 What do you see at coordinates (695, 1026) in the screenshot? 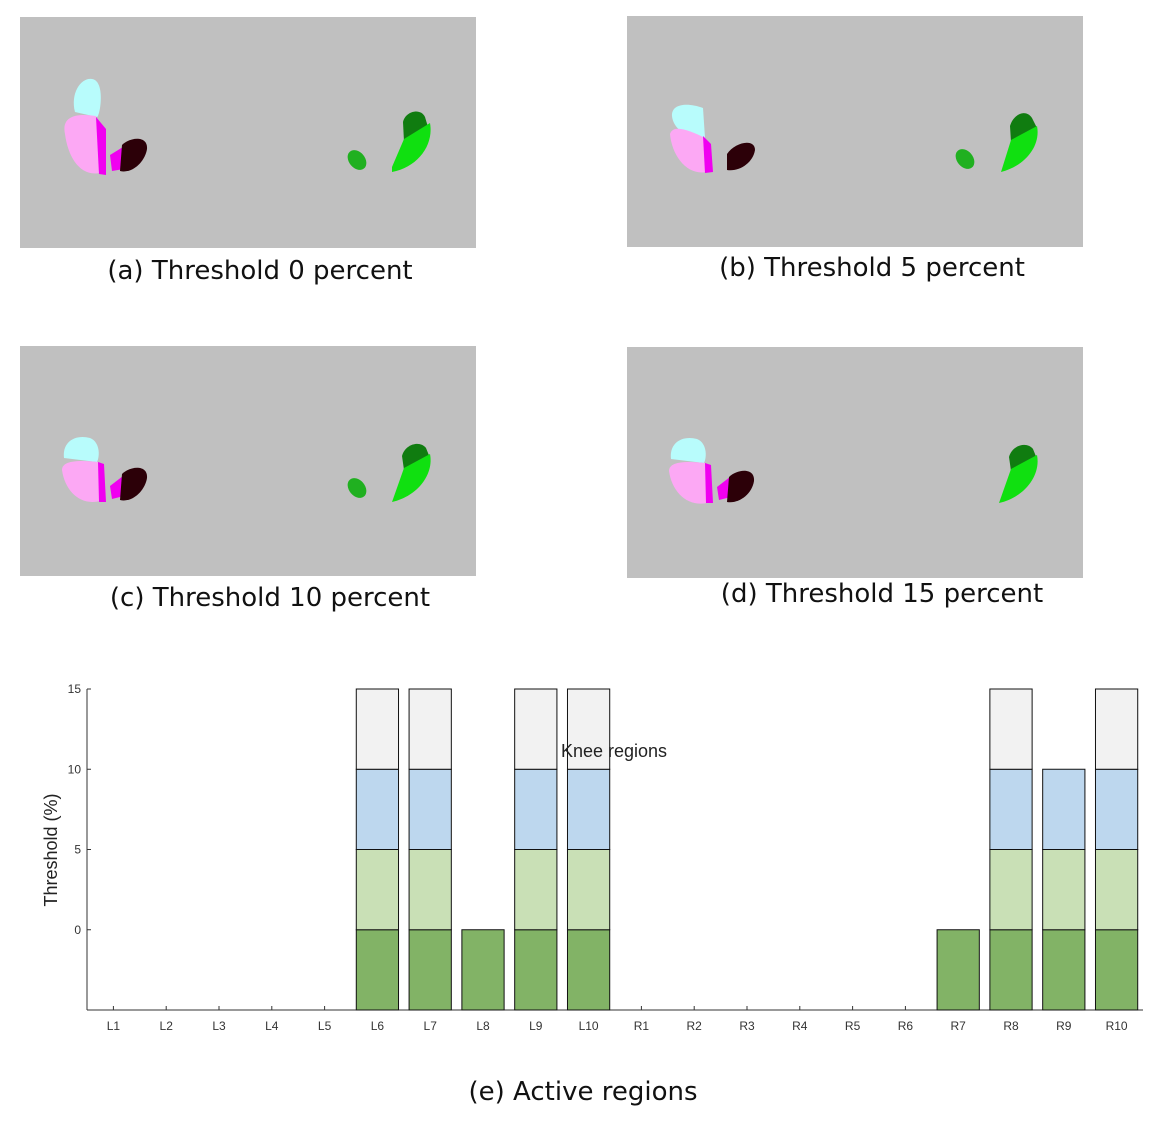
I see `x-tick-label: R2` at bounding box center [695, 1026].